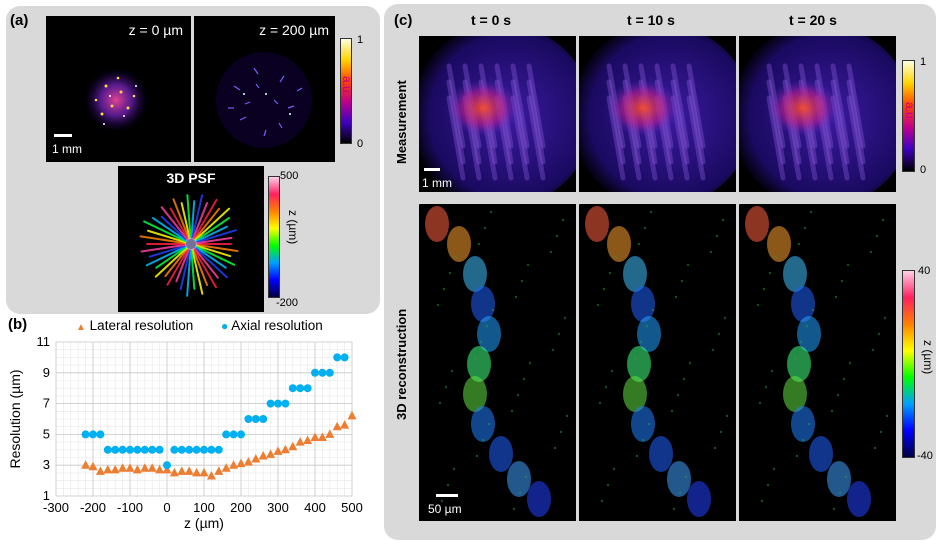 Image resolution: width=940 pixels, height=544 pixels. What do you see at coordinates (63, 135) in the screenshot?
I see `scale-bar` at bounding box center [63, 135].